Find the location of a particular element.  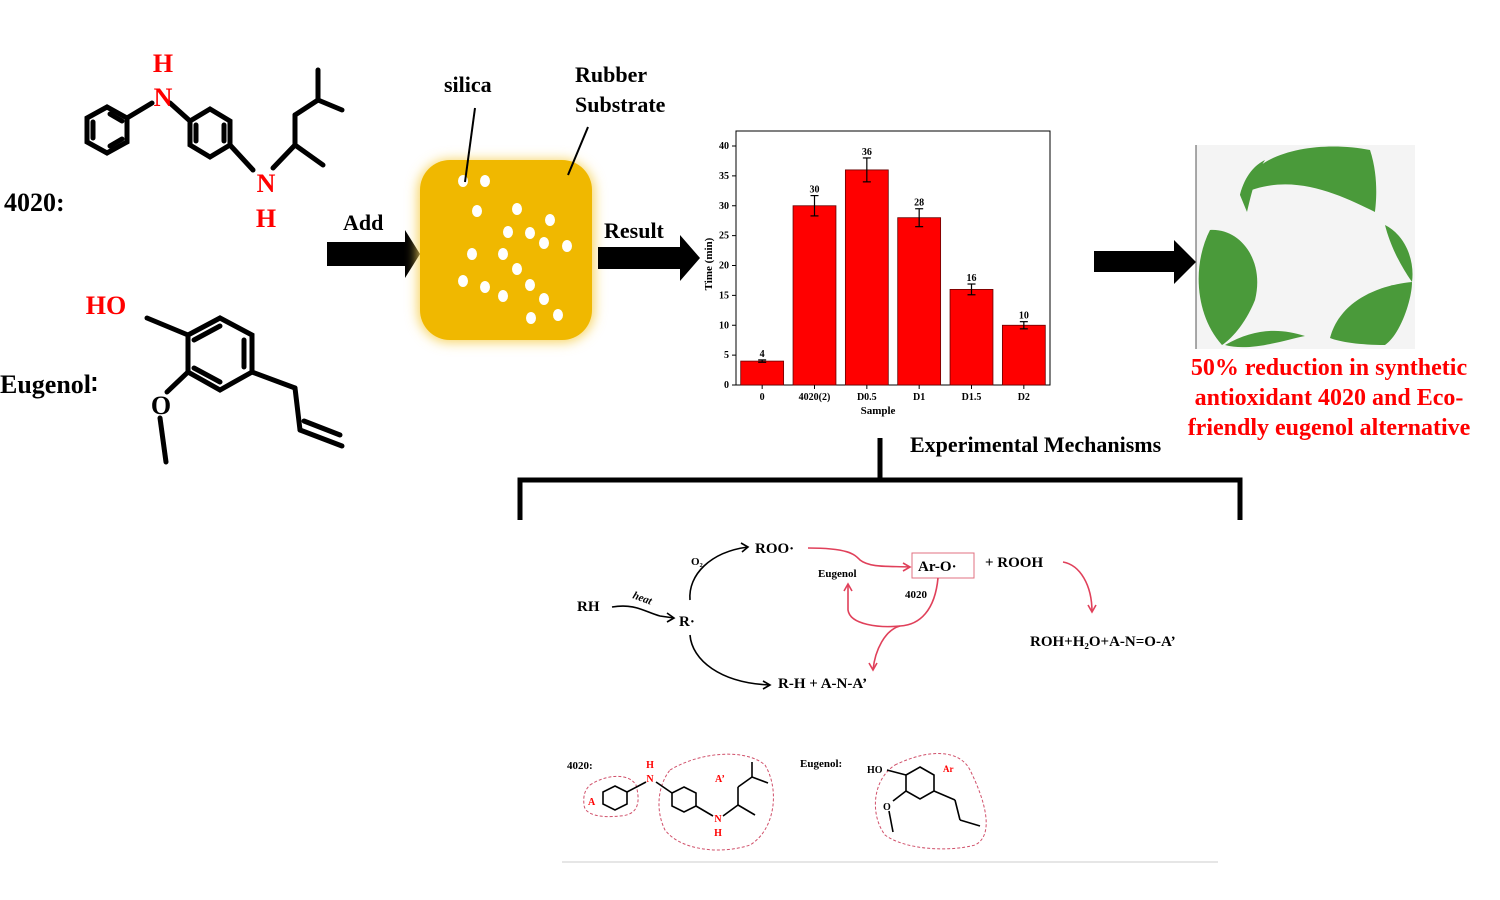

atom-ho-small: HO is located at coordinates (875, 770).